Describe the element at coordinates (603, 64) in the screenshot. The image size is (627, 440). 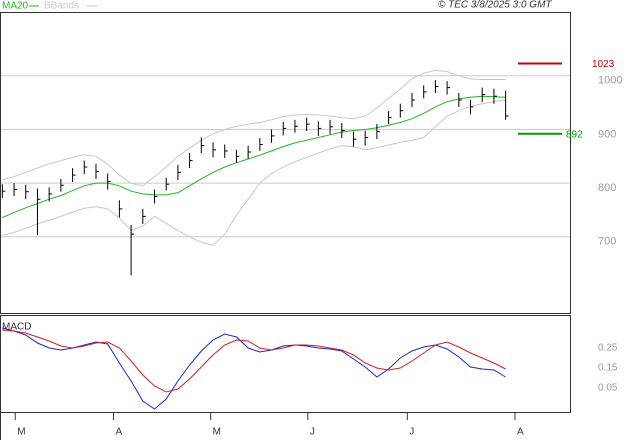
I see `level-label: 1023` at that location.